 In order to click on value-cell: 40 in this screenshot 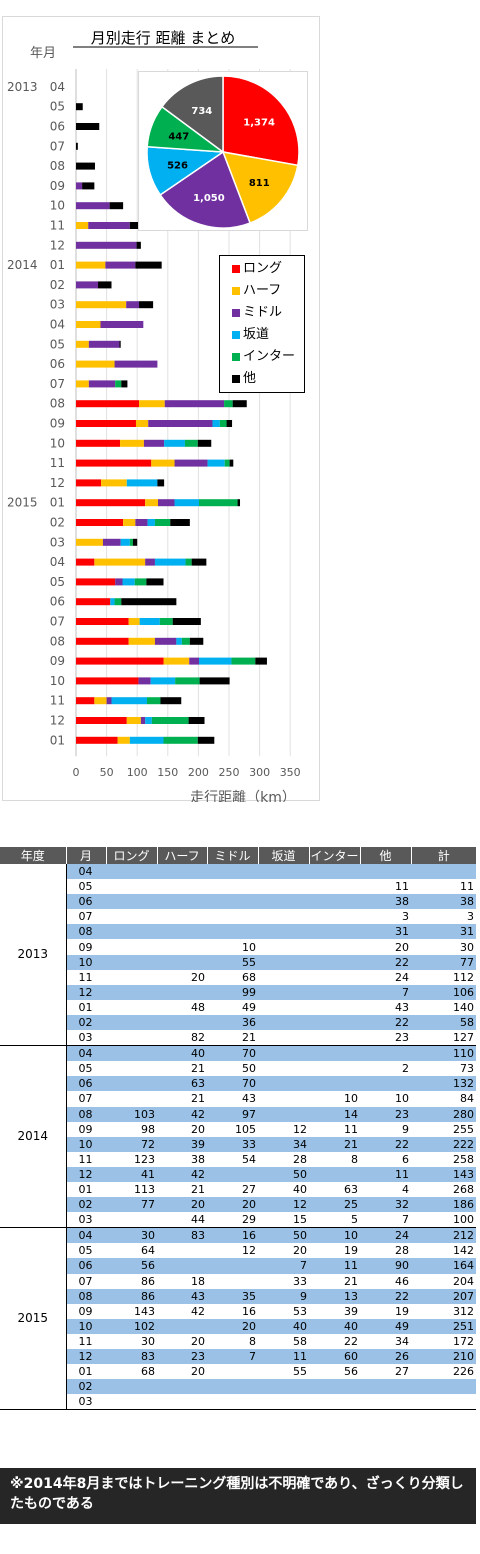, I will do `click(283, 1189)`.